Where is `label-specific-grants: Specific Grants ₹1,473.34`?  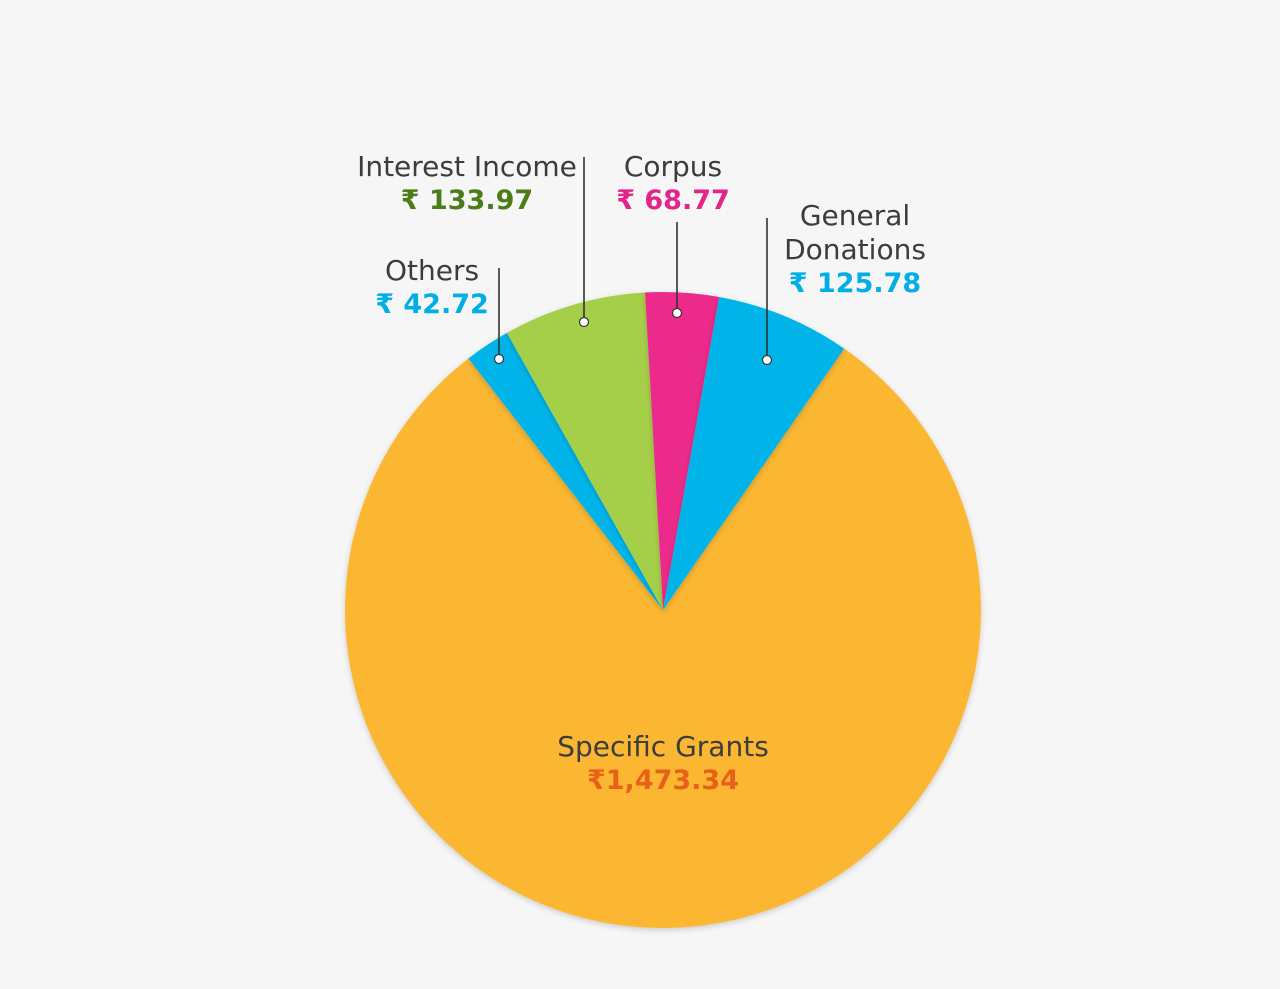
label-specific-grants: Specific Grants ₹1,473.34 is located at coordinates (663, 764).